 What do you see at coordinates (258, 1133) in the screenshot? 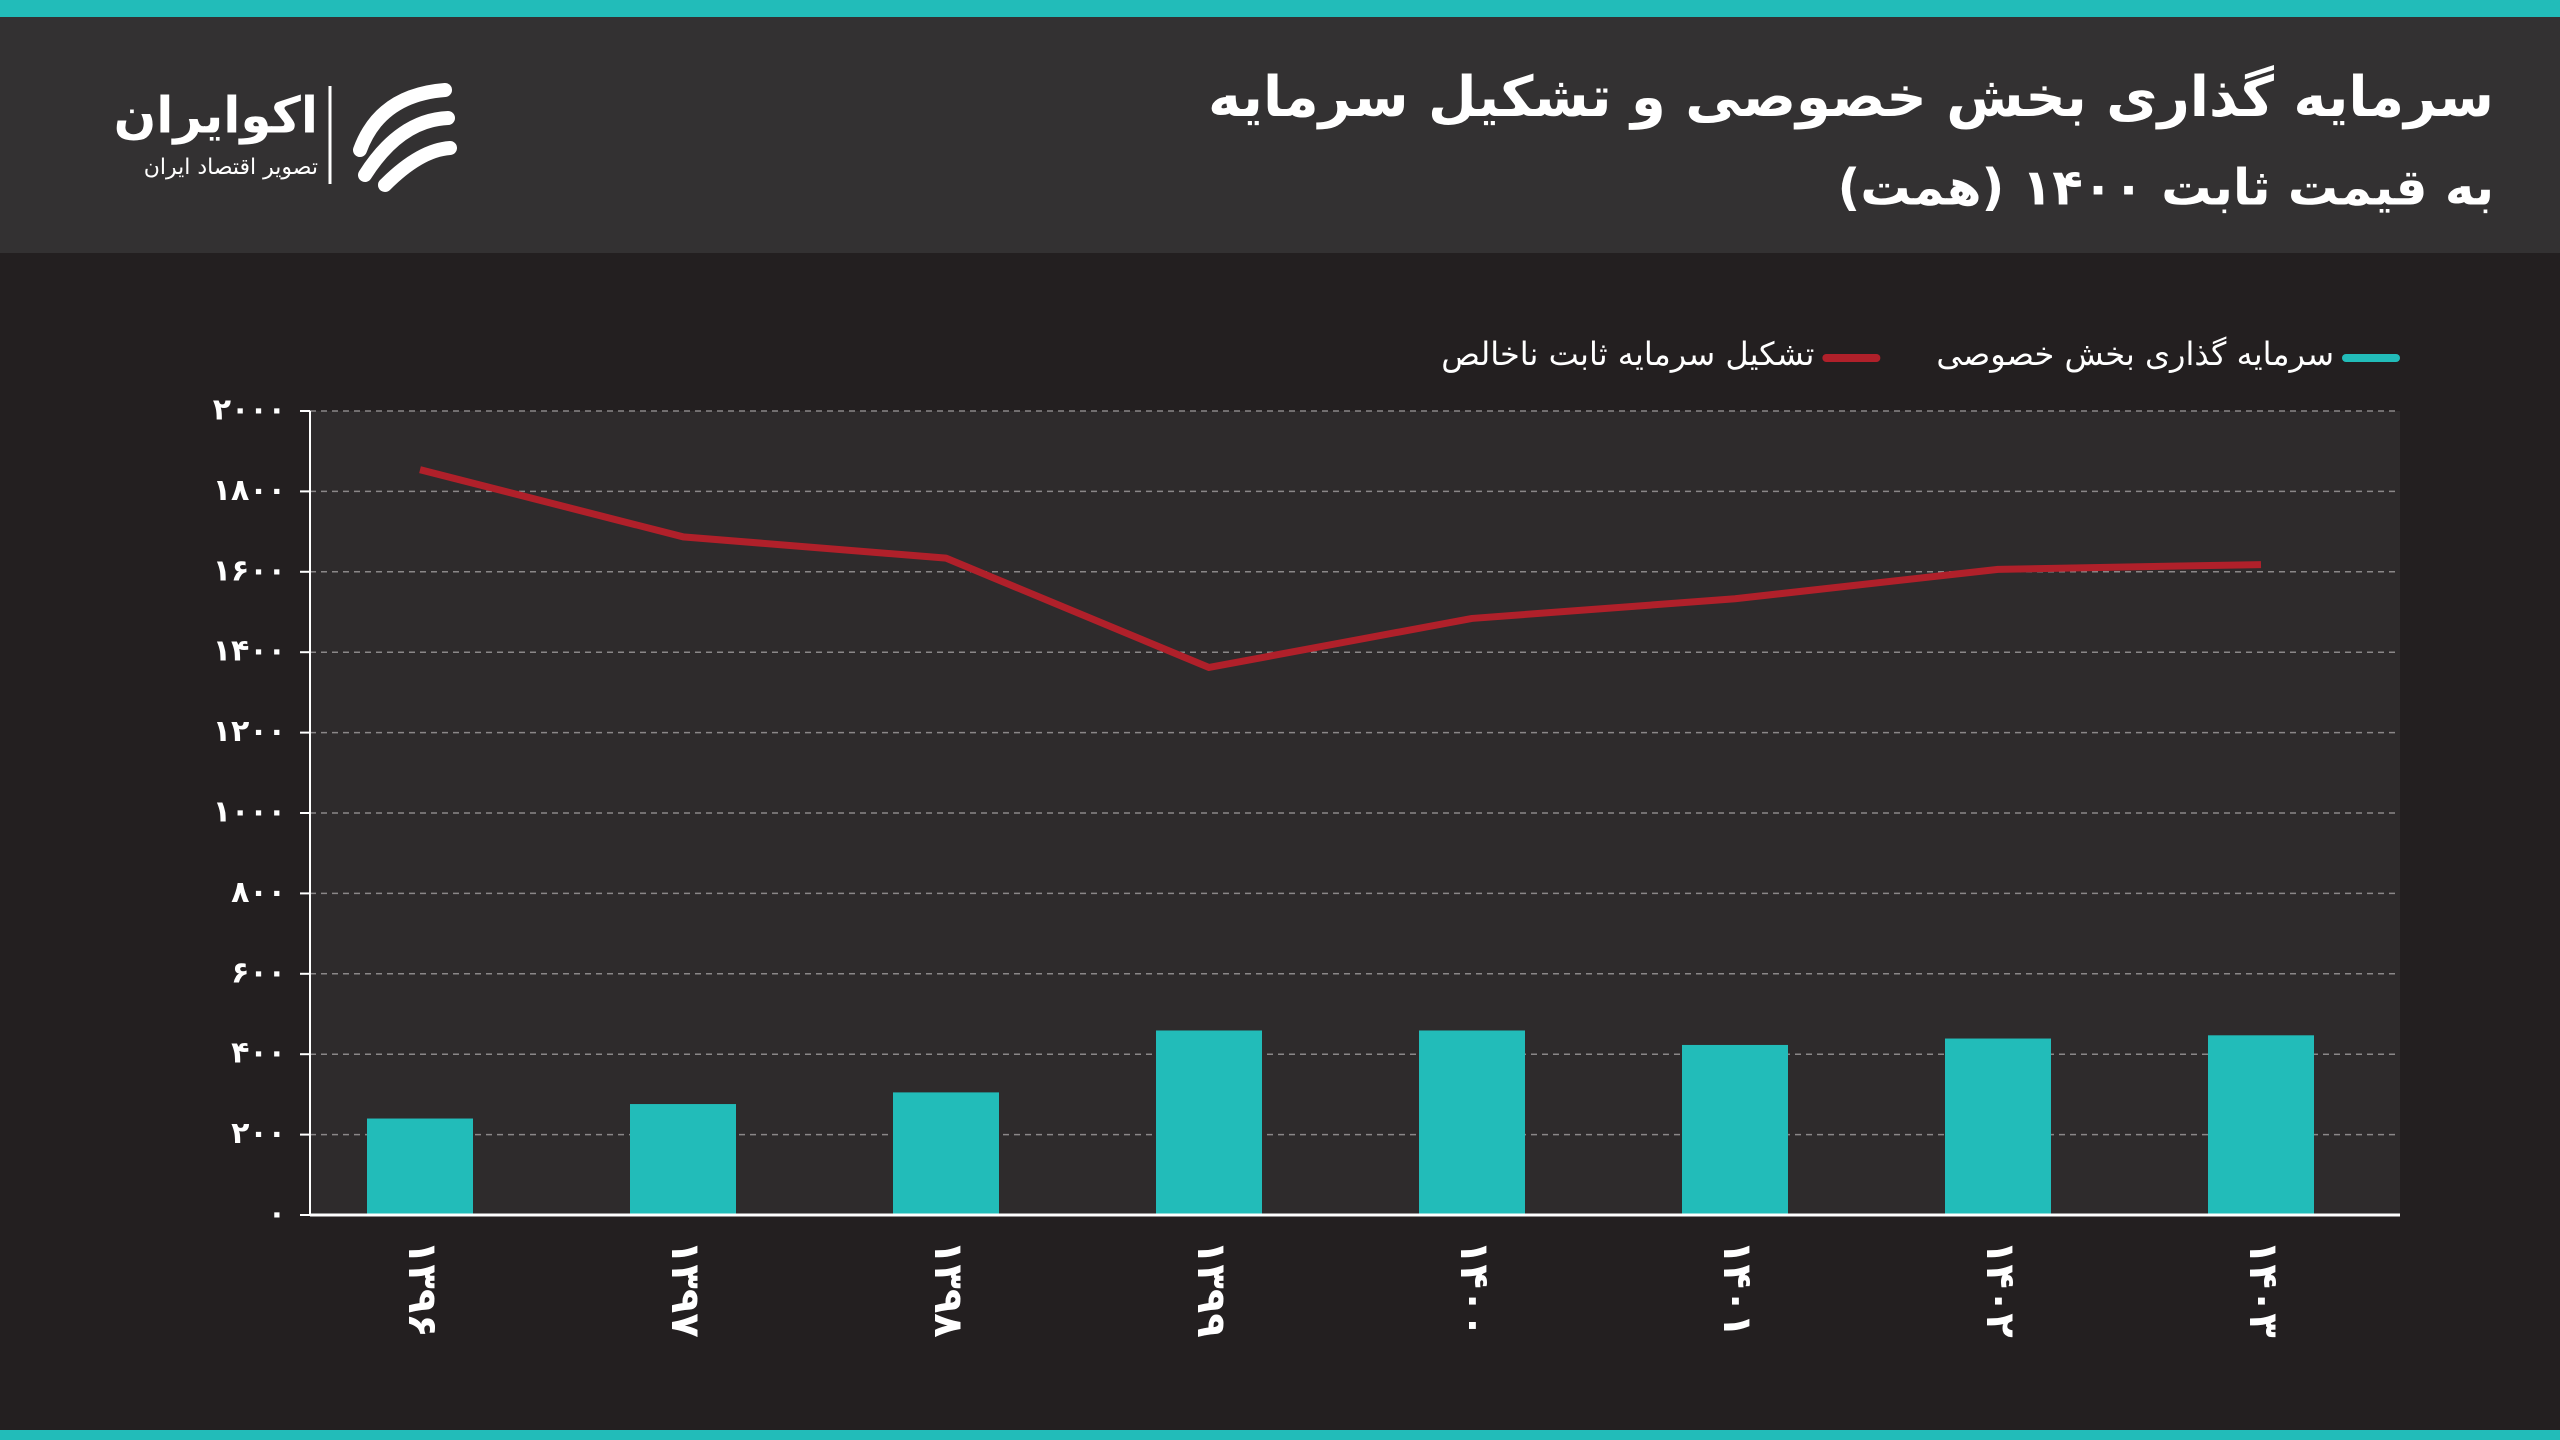
I see `y-tick-label: ۲۰۰` at bounding box center [258, 1133].